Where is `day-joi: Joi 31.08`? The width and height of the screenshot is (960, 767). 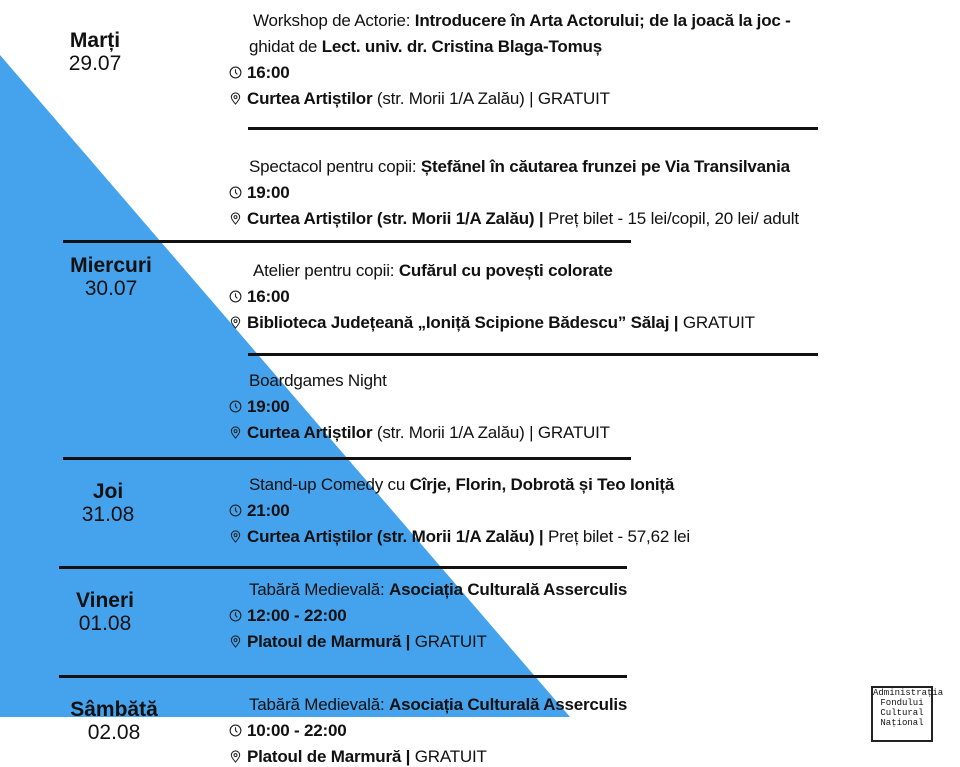
day-joi: Joi 31.08 is located at coordinates (108, 503).